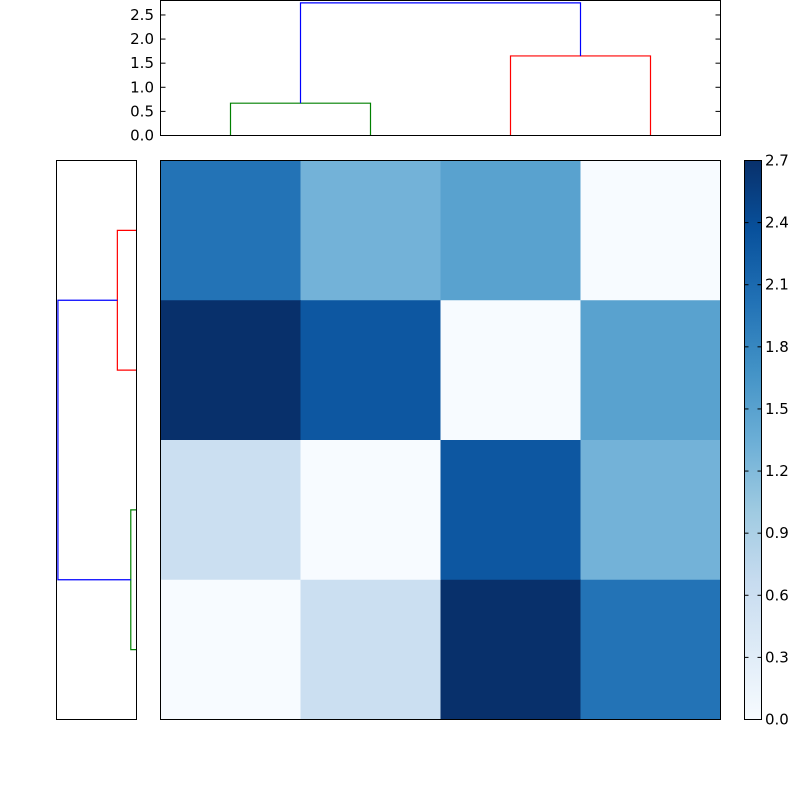 The image size is (800, 800). Describe the element at coordinates (142, 39) in the screenshot. I see `top-ytick-label-4: 2.0` at that location.